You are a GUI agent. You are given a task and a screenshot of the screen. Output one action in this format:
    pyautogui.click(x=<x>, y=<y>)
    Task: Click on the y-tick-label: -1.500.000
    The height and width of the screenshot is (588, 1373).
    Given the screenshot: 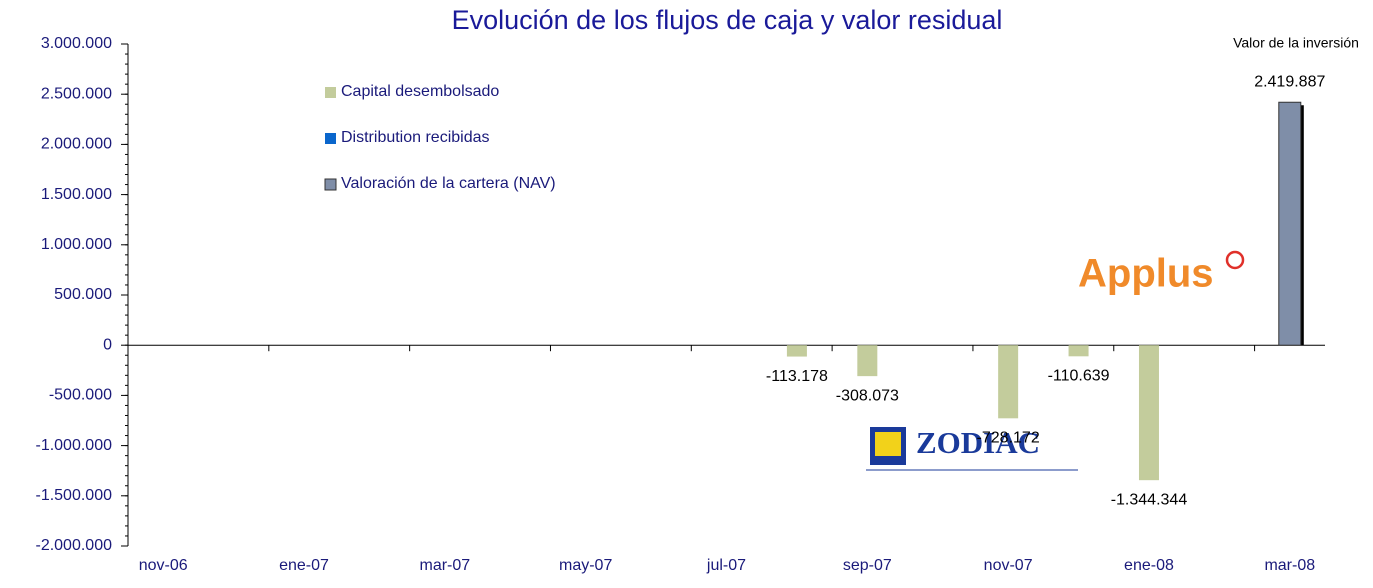 What is the action you would take?
    pyautogui.click(x=73, y=495)
    